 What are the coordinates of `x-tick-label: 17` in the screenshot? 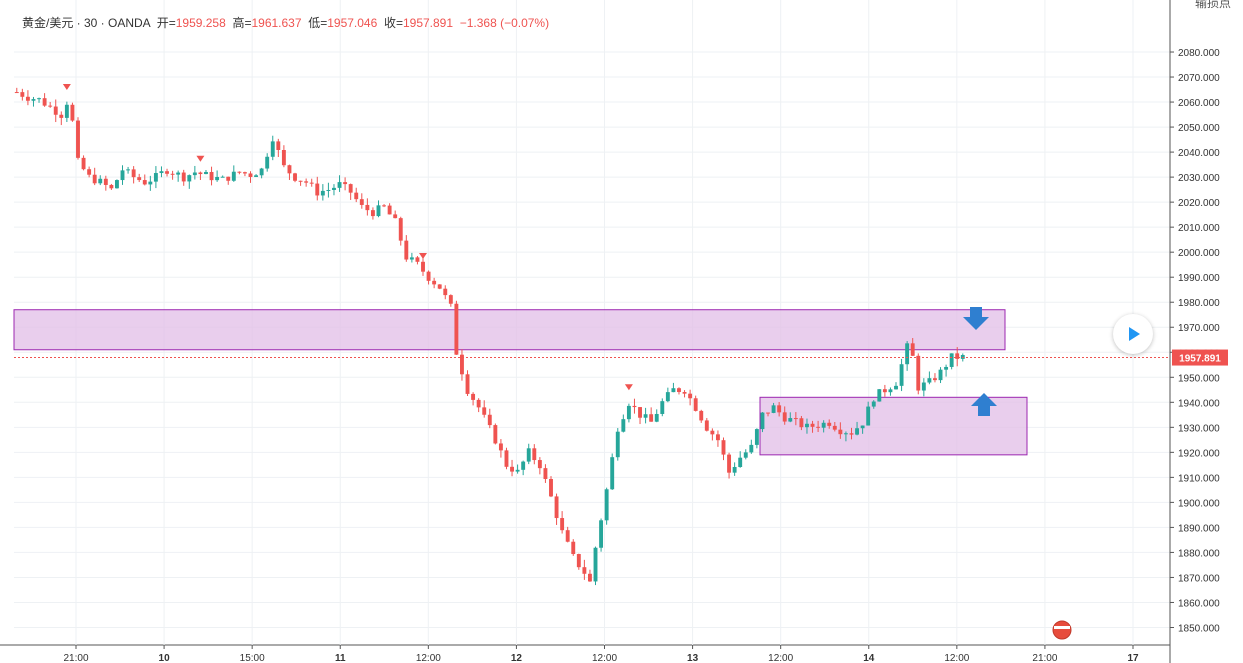 It's located at (1133, 658).